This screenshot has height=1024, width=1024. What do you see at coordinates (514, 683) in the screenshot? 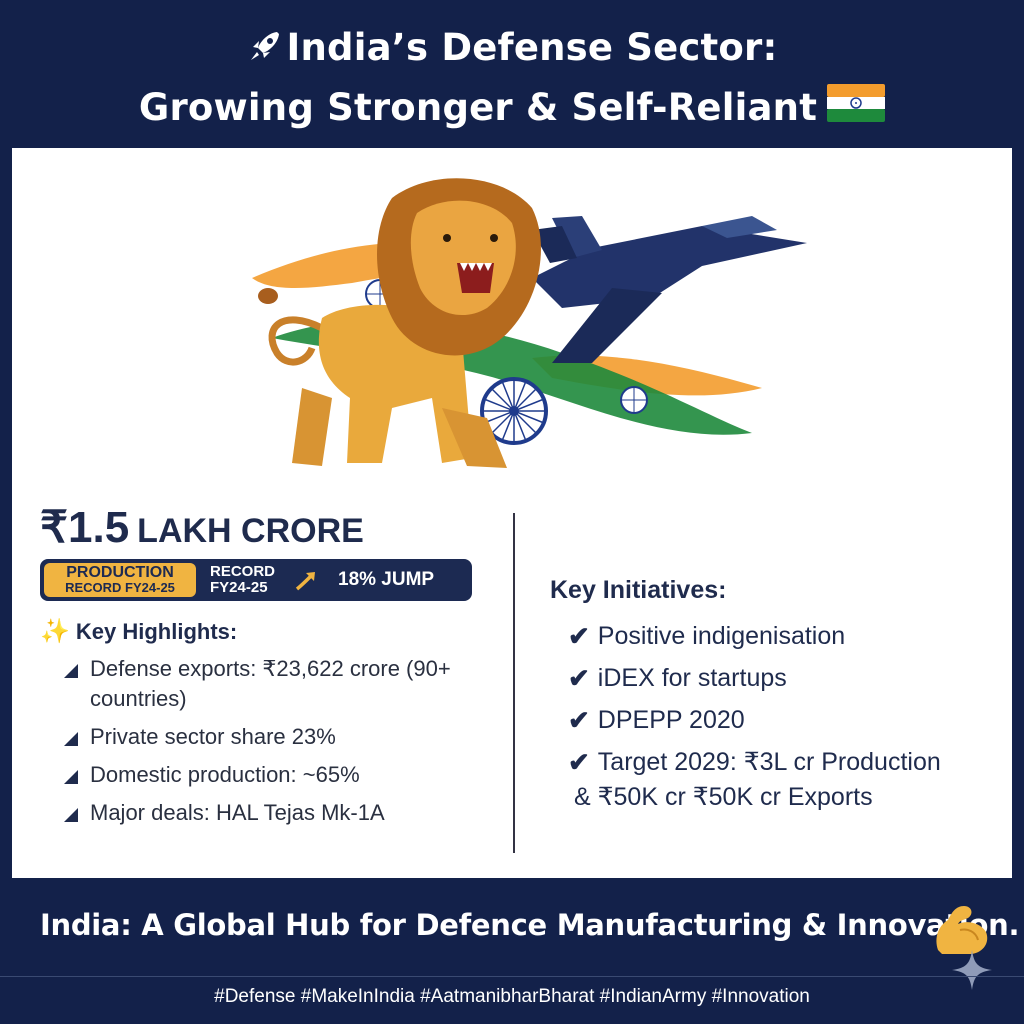
I see `column-divider` at bounding box center [514, 683].